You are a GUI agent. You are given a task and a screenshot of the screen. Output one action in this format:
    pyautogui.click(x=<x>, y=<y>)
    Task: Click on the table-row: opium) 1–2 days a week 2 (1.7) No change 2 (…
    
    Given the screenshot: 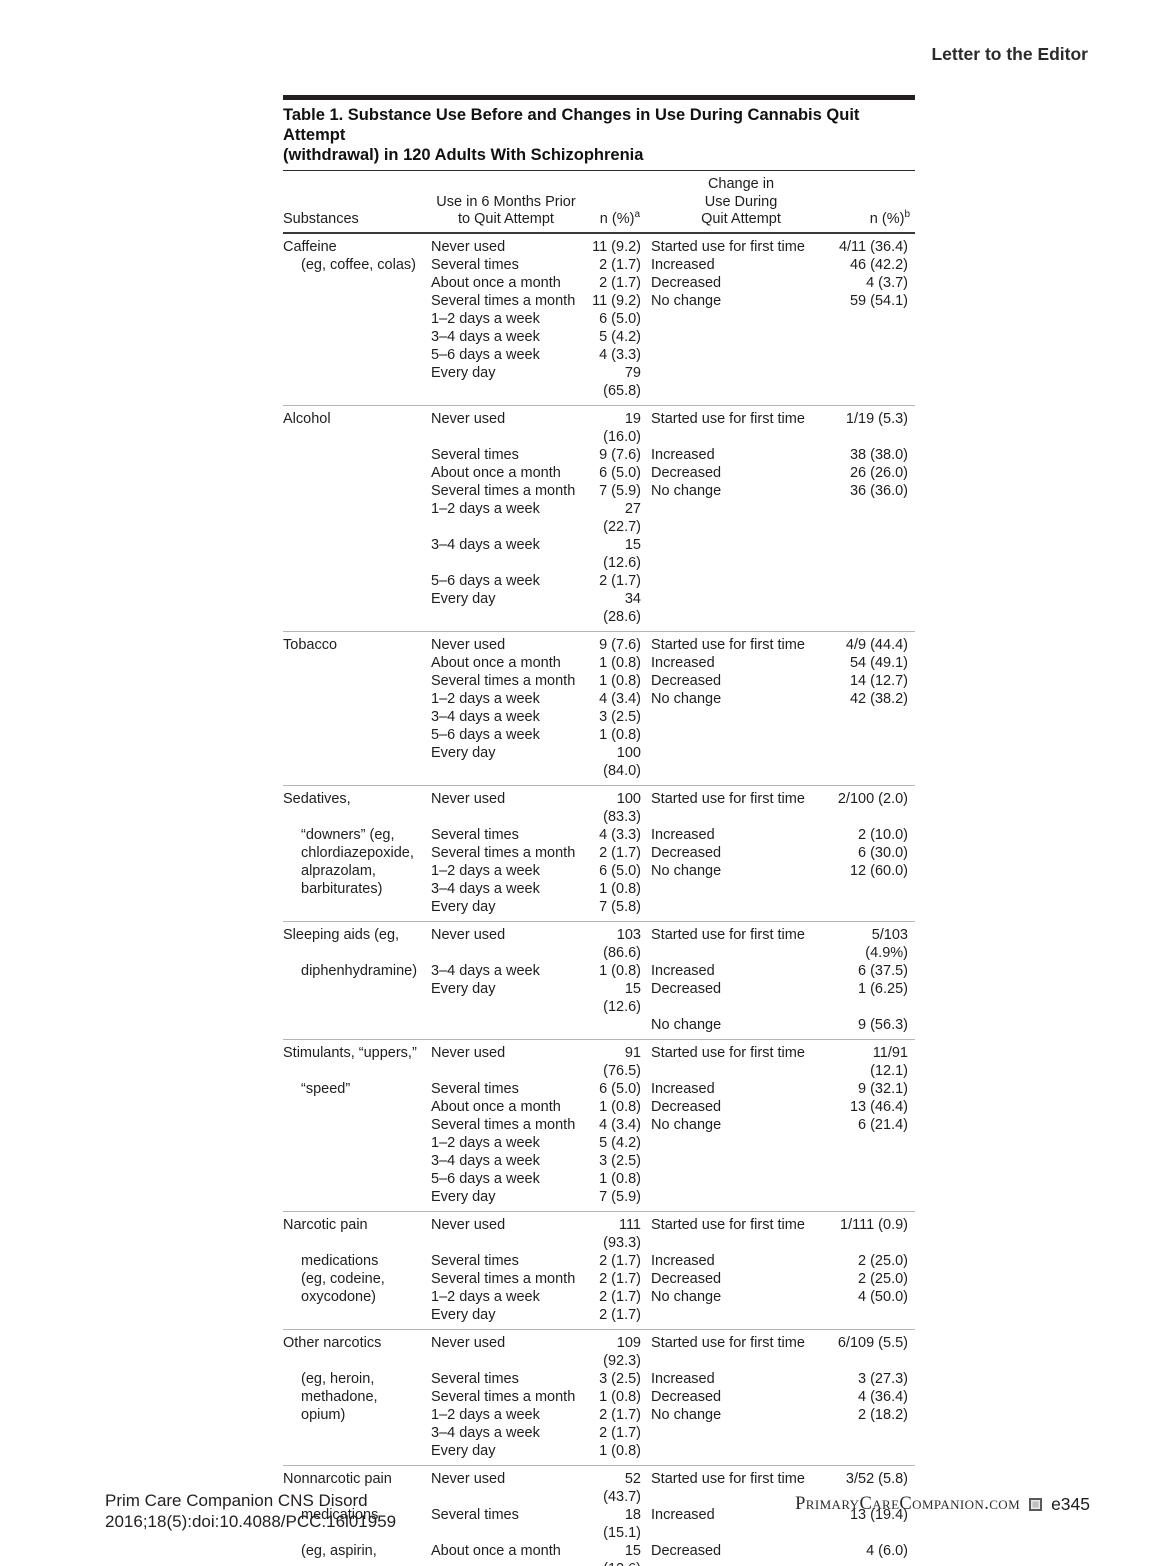 What is the action you would take?
    pyautogui.click(x=599, y=1415)
    